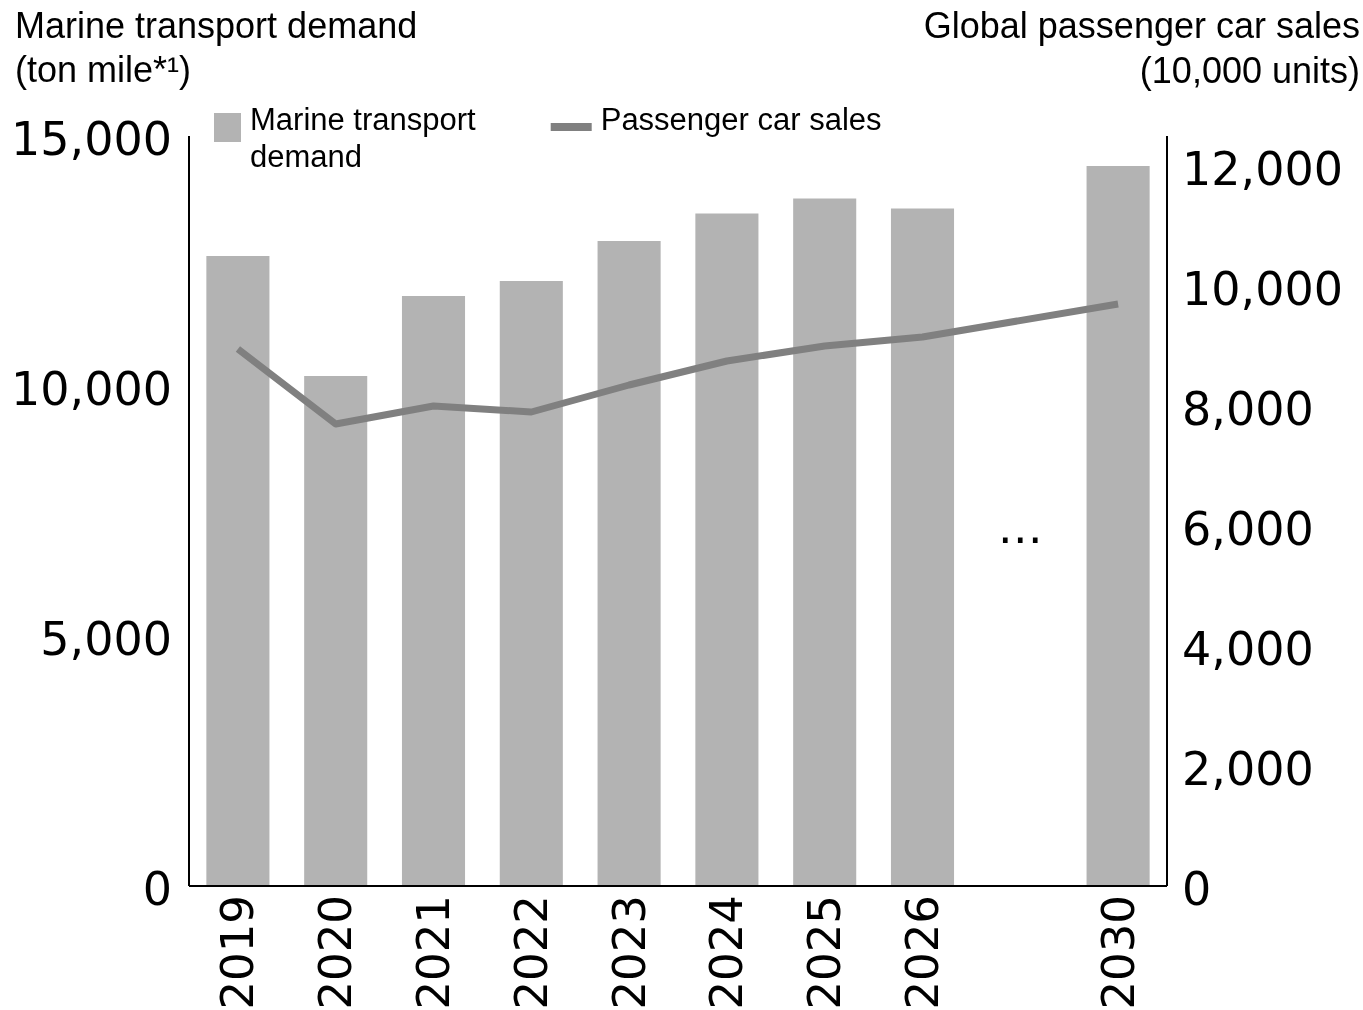 Image resolution: width=1363 pixels, height=1010 pixels. I want to click on y2-tick-label: 0, so click(1197, 889).